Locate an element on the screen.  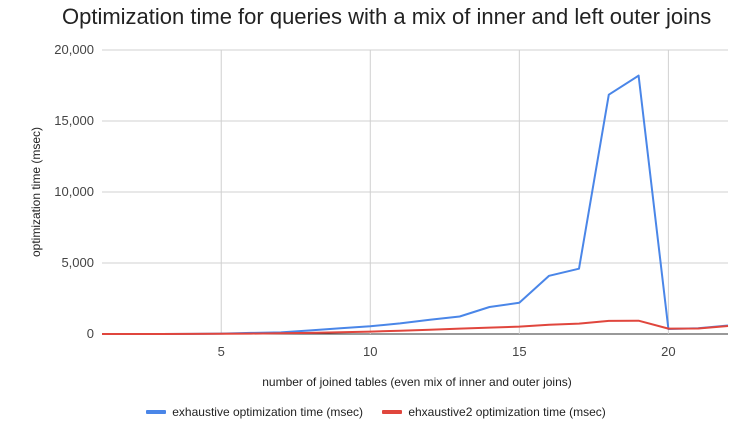
x-tick-label: 20 is located at coordinates (668, 351).